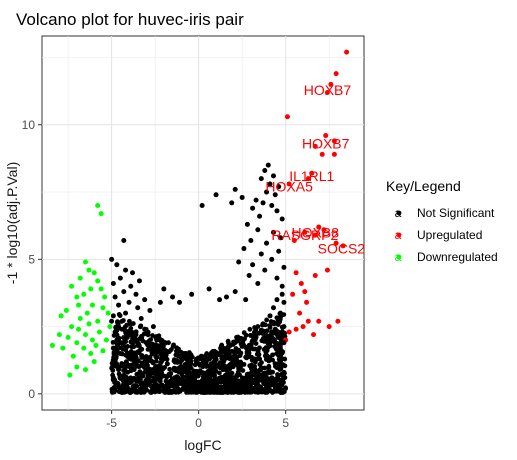  Describe the element at coordinates (449, 235) in the screenshot. I see `legend-label: Upregulated` at that location.